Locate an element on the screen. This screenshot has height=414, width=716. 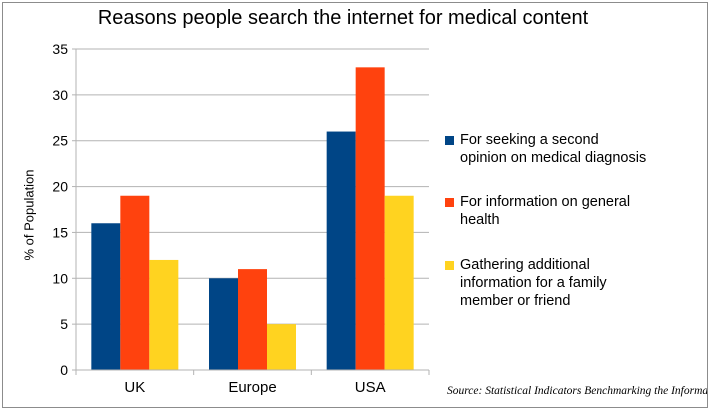
legend-line: health is located at coordinates (480, 220).